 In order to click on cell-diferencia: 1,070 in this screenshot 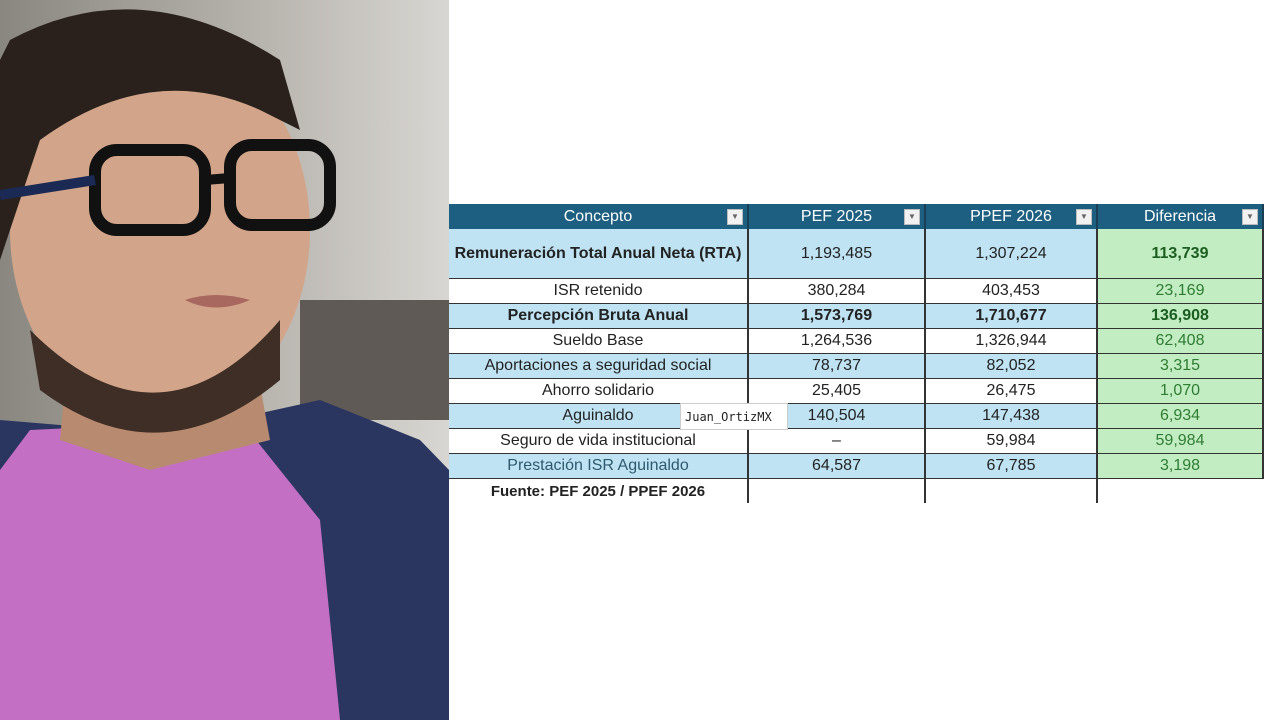, I will do `click(1180, 391)`.